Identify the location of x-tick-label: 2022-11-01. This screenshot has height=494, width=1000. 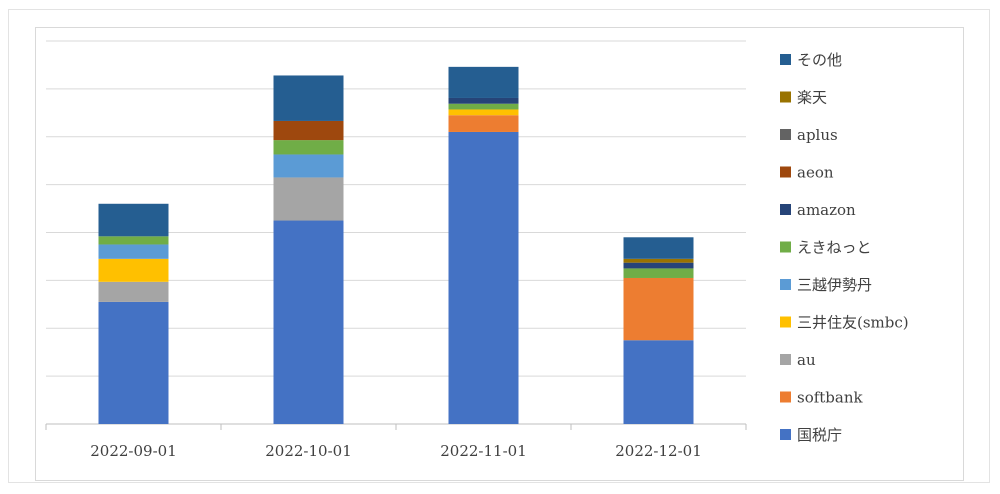
(483, 451).